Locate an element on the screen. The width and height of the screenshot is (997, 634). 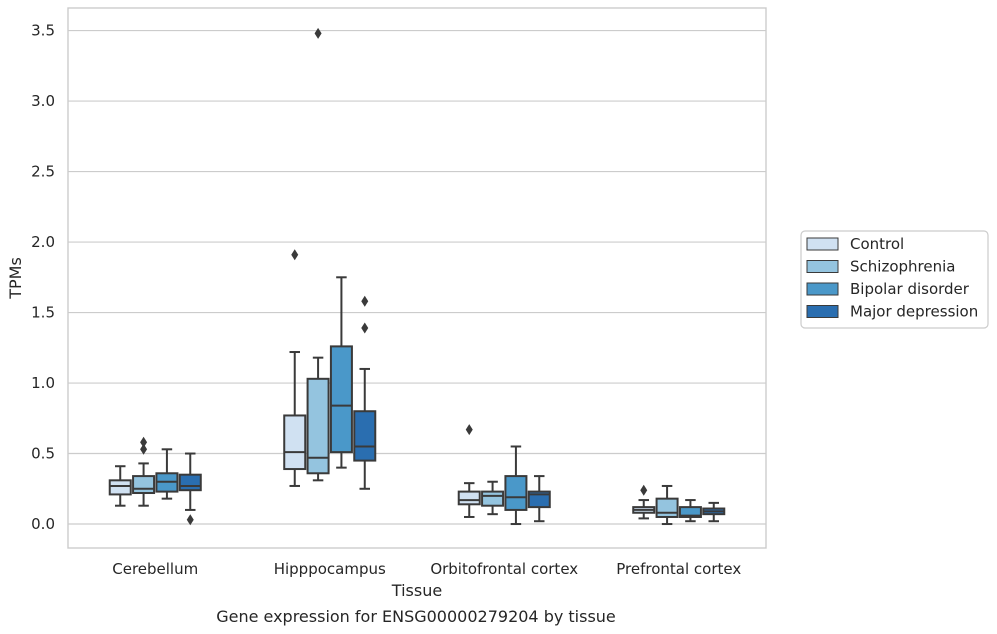
legend-frame is located at coordinates (894, 279).